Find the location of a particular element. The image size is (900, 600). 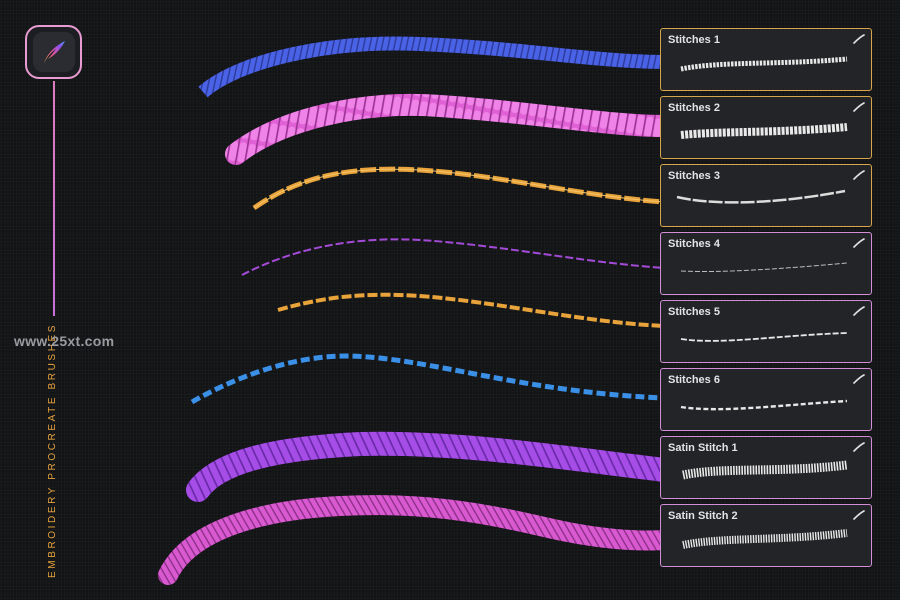

brush-item-stitches-1: Stitches 1 is located at coordinates (766, 59).